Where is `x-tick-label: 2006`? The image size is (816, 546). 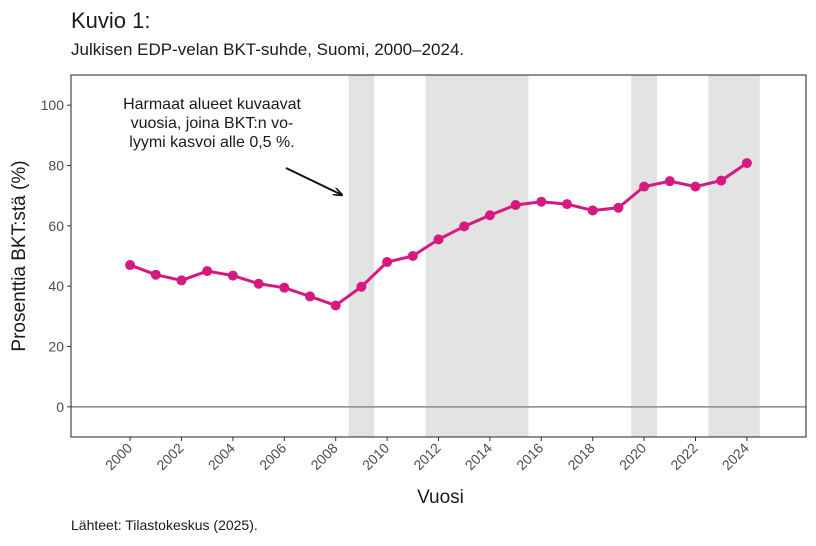 x-tick-label: 2006 is located at coordinates (272, 456).